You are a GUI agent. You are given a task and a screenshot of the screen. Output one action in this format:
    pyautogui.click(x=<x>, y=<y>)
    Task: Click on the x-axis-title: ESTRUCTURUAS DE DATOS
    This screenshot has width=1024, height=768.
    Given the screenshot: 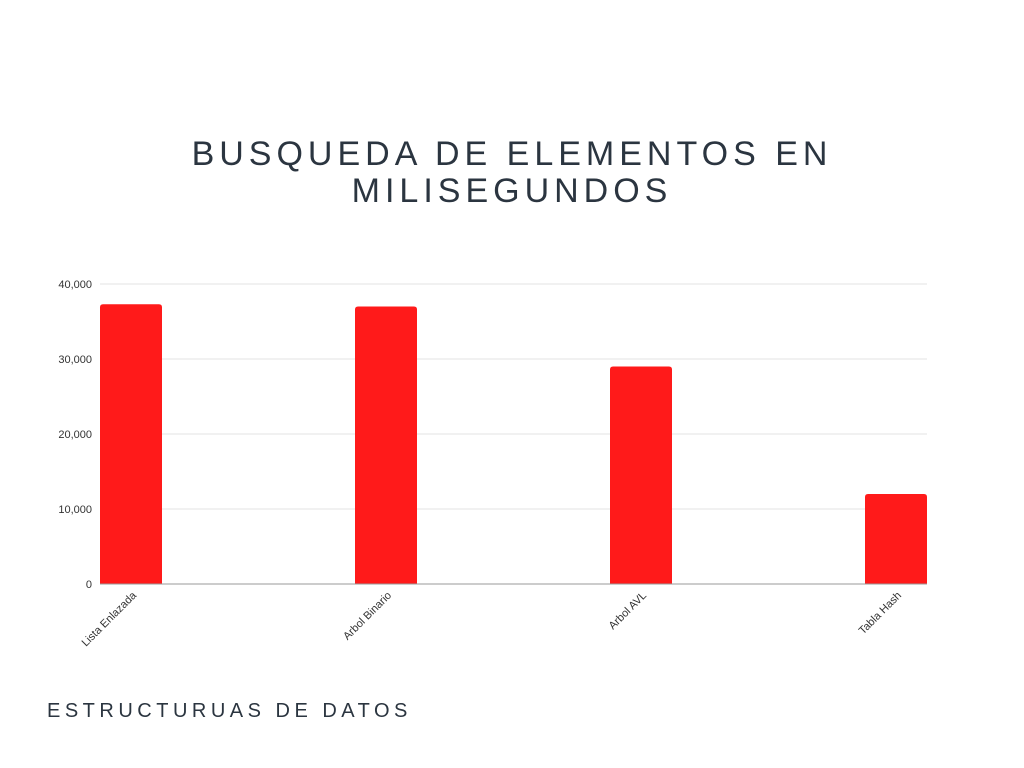 What is the action you would take?
    pyautogui.click(x=229, y=711)
    